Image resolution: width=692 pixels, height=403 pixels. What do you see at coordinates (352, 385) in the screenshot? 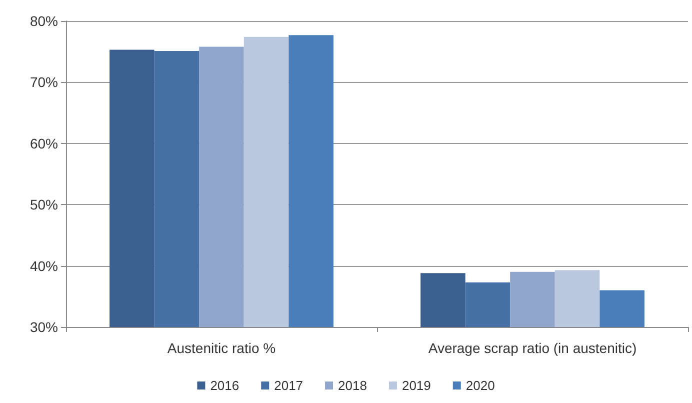
I see `legend-label: 2018` at bounding box center [352, 385].